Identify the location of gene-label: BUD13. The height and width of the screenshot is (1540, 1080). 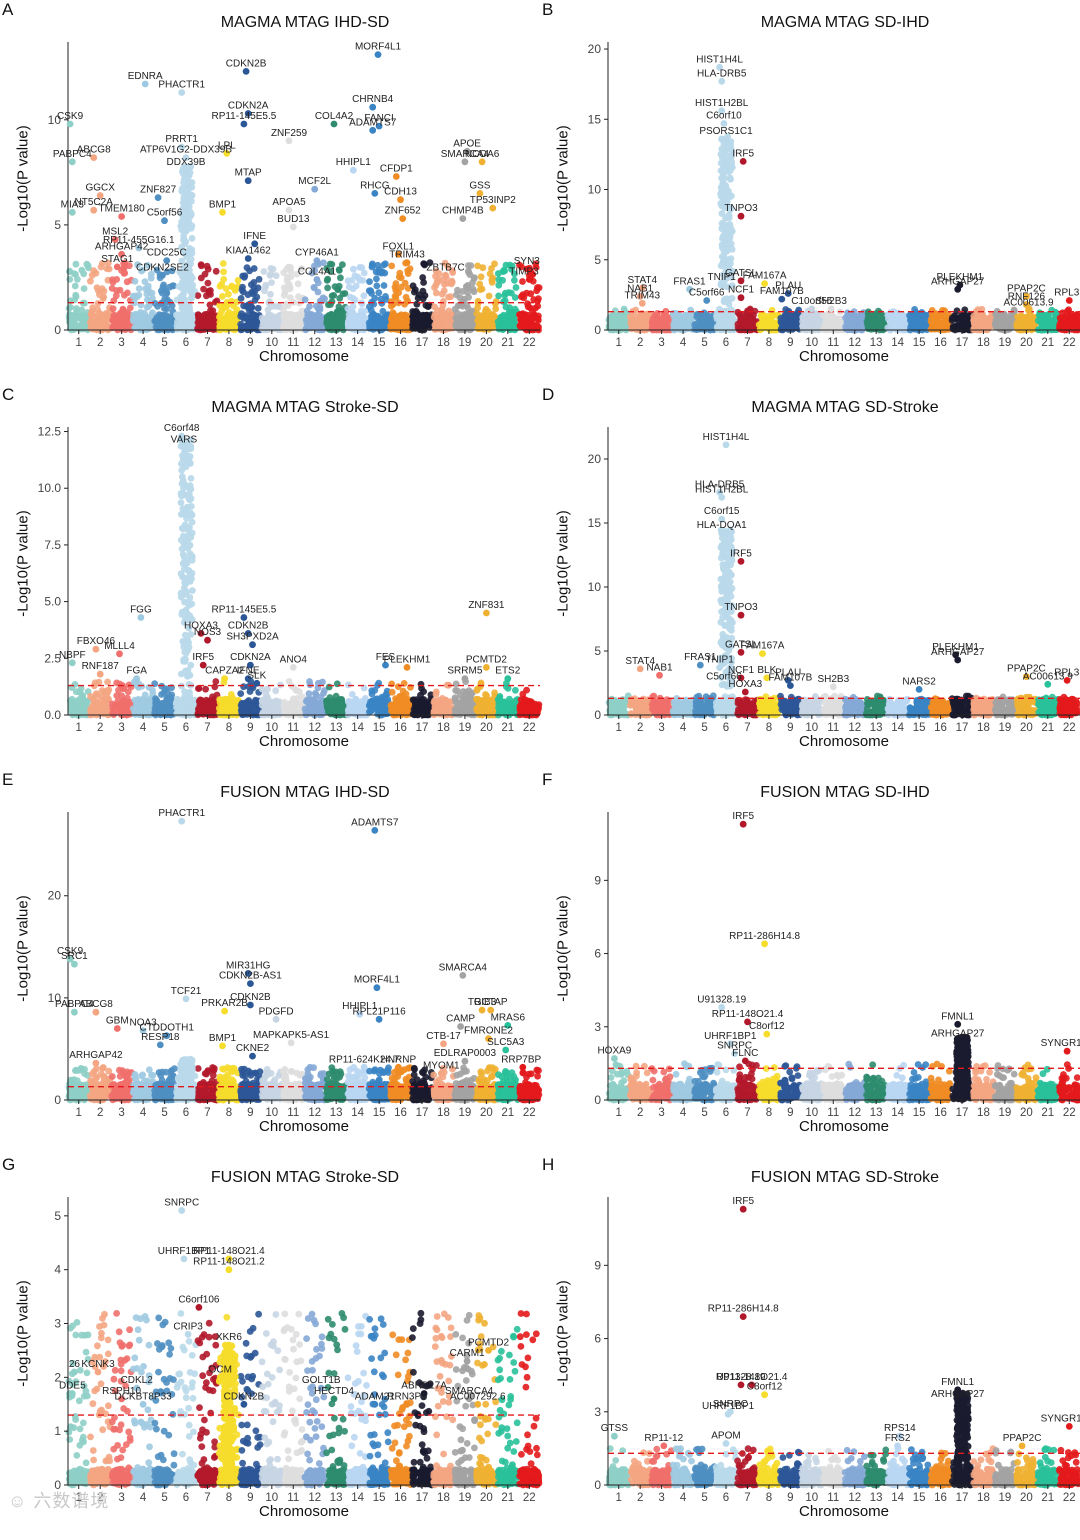
(293, 219).